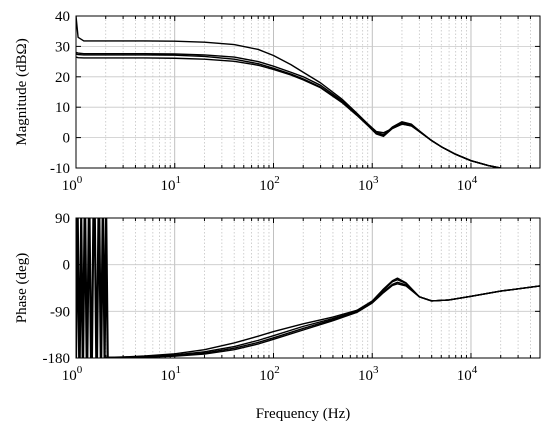  What do you see at coordinates (22, 288) in the screenshot?
I see `y-axis-label: Phase (deg)` at bounding box center [22, 288].